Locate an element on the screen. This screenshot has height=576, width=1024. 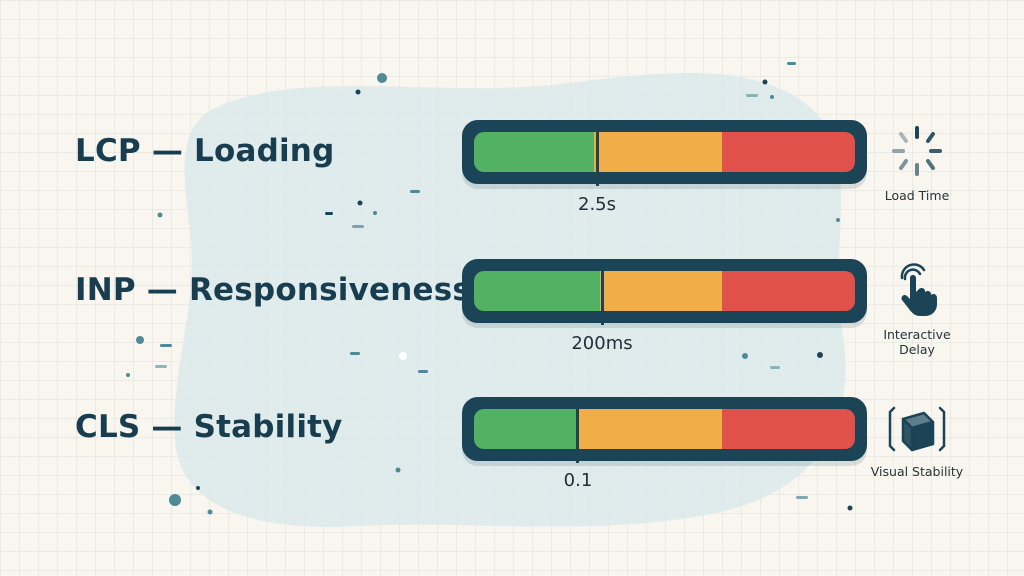
metric-title-cls: CLS — Stability is located at coordinates (209, 427).